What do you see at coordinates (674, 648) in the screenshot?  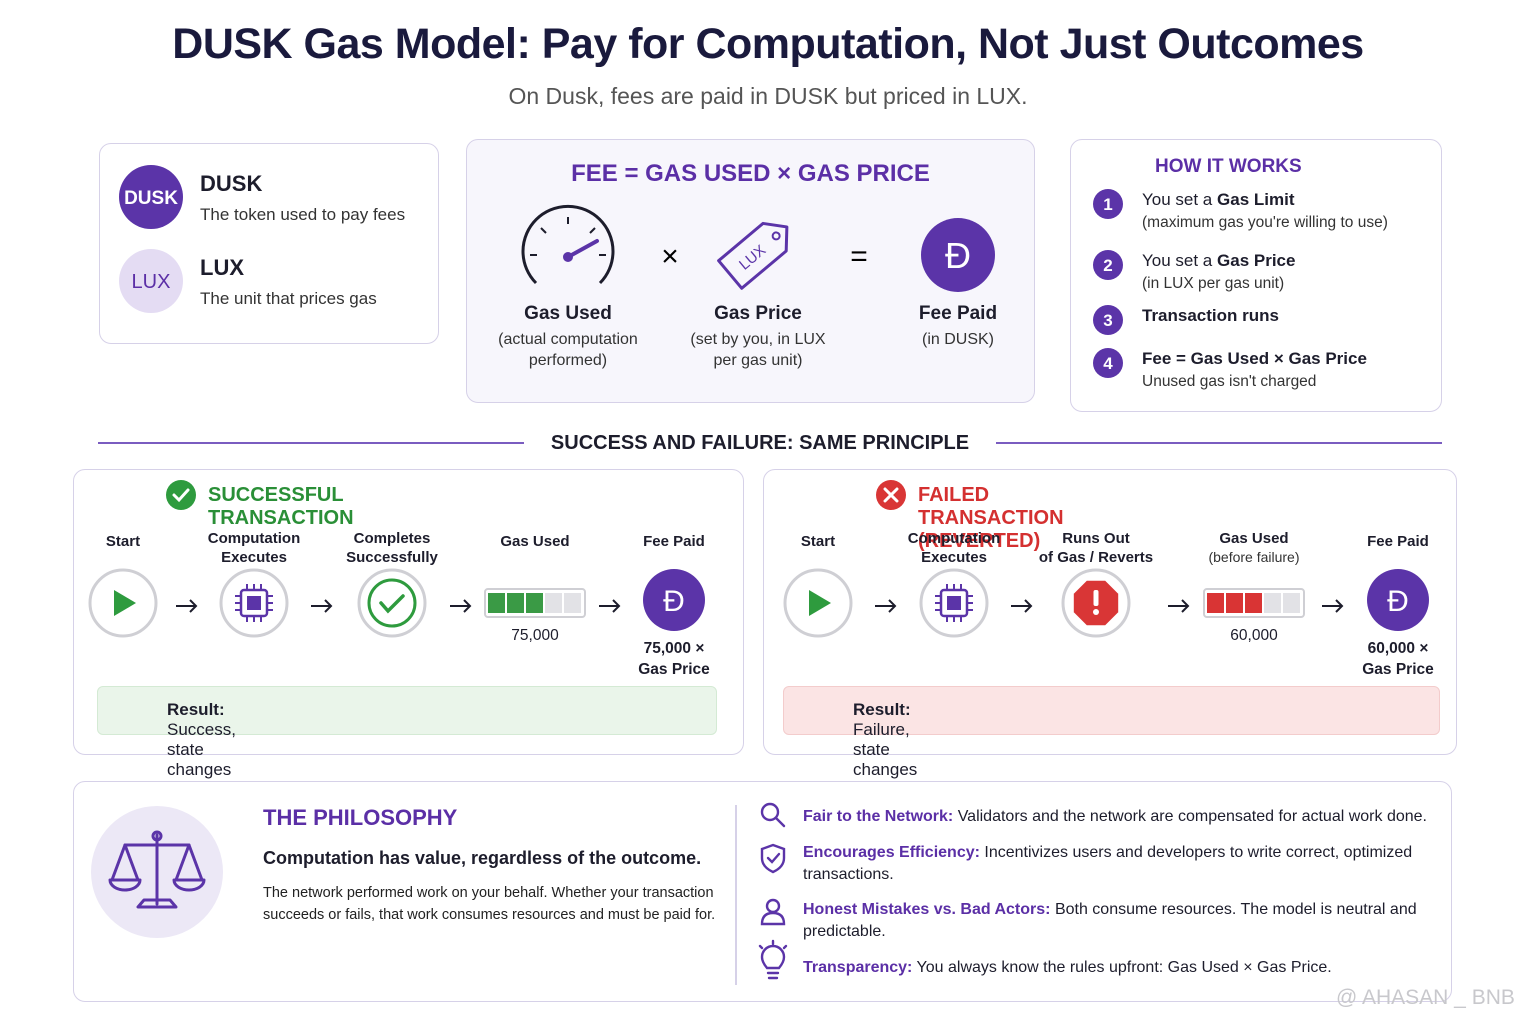 I see `fee-line: 75,000 ×` at bounding box center [674, 648].